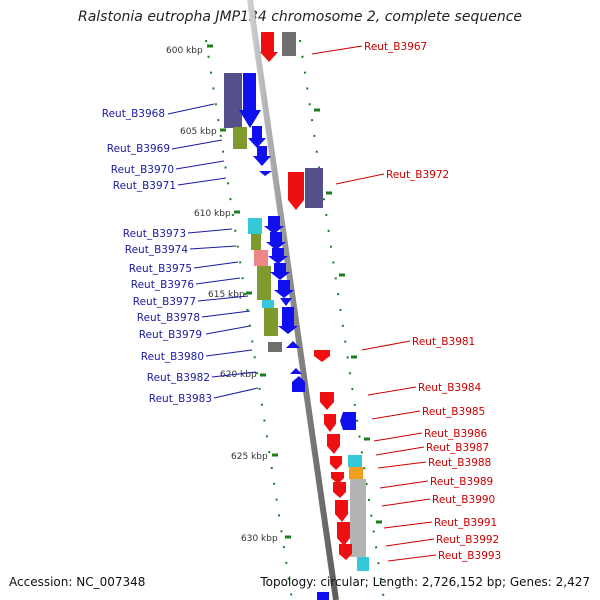  What do you see at coordinates (276, 241) in the screenshot?
I see `gene-reut-b3974` at bounding box center [276, 241].